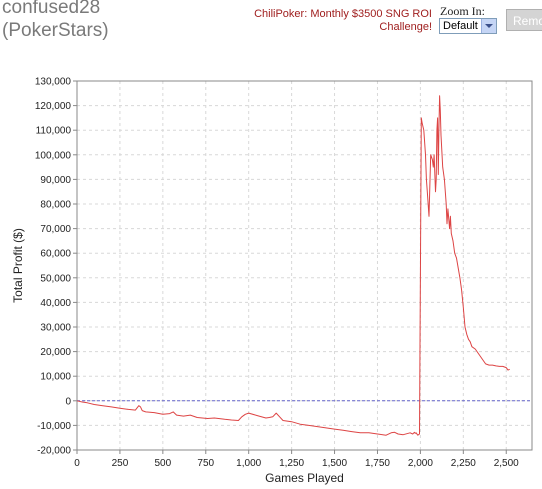  I want to click on y-tick-label: 100,000, so click(53, 155).